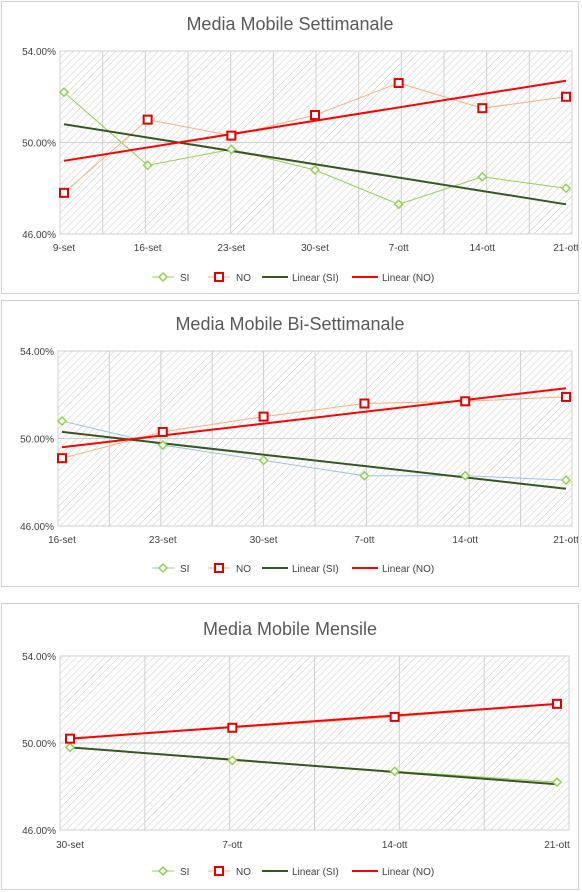 The image size is (582, 892). I want to click on series-line-no, so click(314, 427).